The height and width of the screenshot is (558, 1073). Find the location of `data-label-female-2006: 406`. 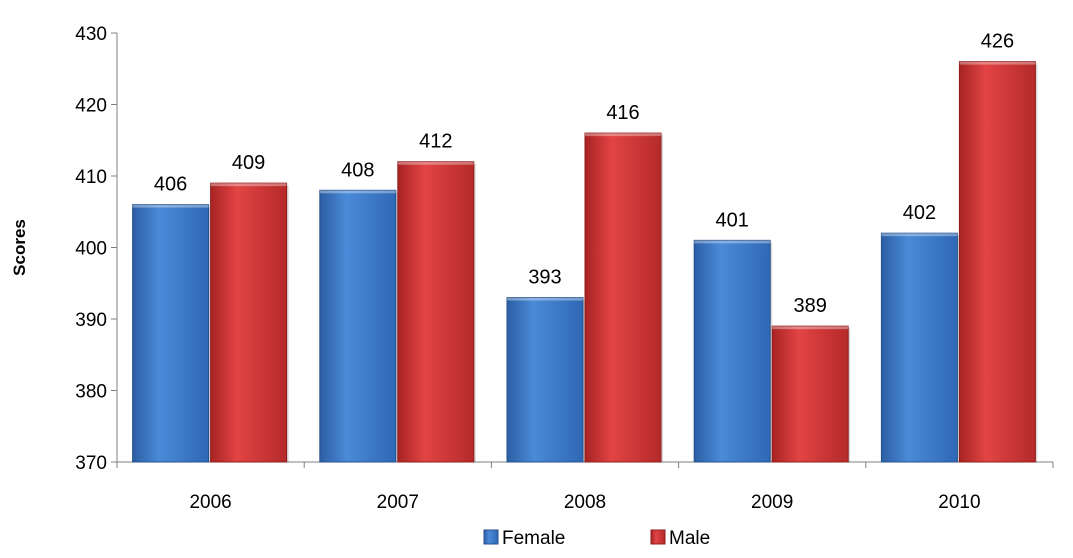

data-label-female-2006: 406 is located at coordinates (170, 185).